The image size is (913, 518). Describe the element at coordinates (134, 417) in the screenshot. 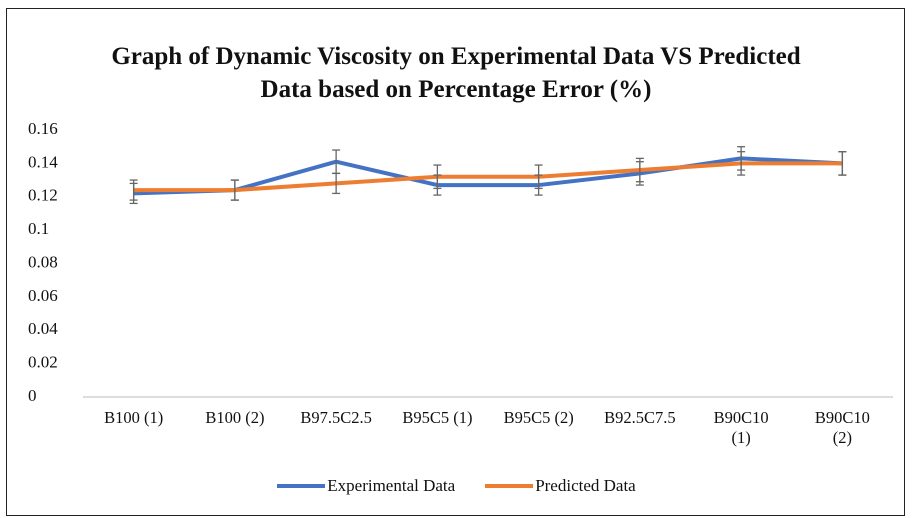

I see `x-tick-label: B100 (1)` at that location.